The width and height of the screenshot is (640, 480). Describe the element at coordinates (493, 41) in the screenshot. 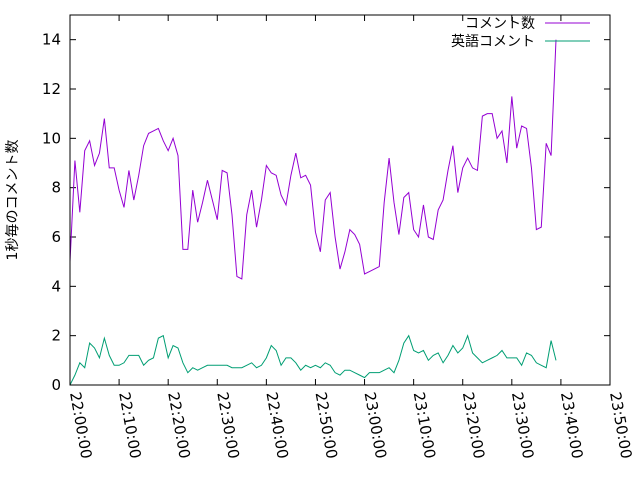

I see `legend-label: 英語コメント` at that location.